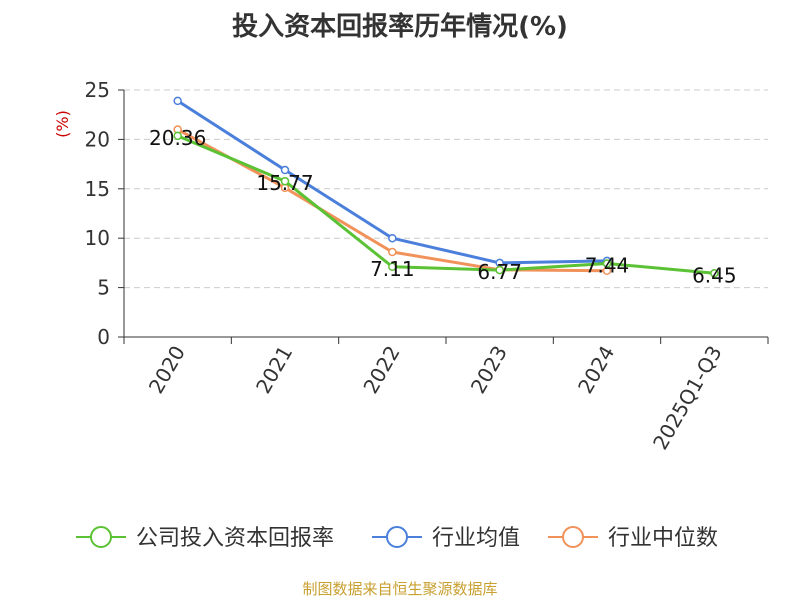  I want to click on x-tick-label: 2020, so click(167, 370).